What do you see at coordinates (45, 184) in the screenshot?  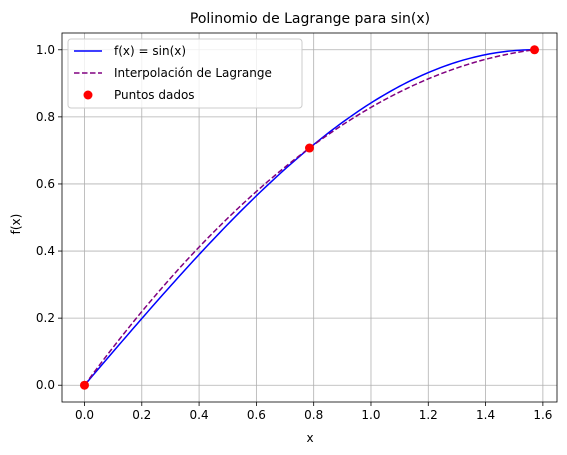 I see `y-tick-label: 0.6` at bounding box center [45, 184].